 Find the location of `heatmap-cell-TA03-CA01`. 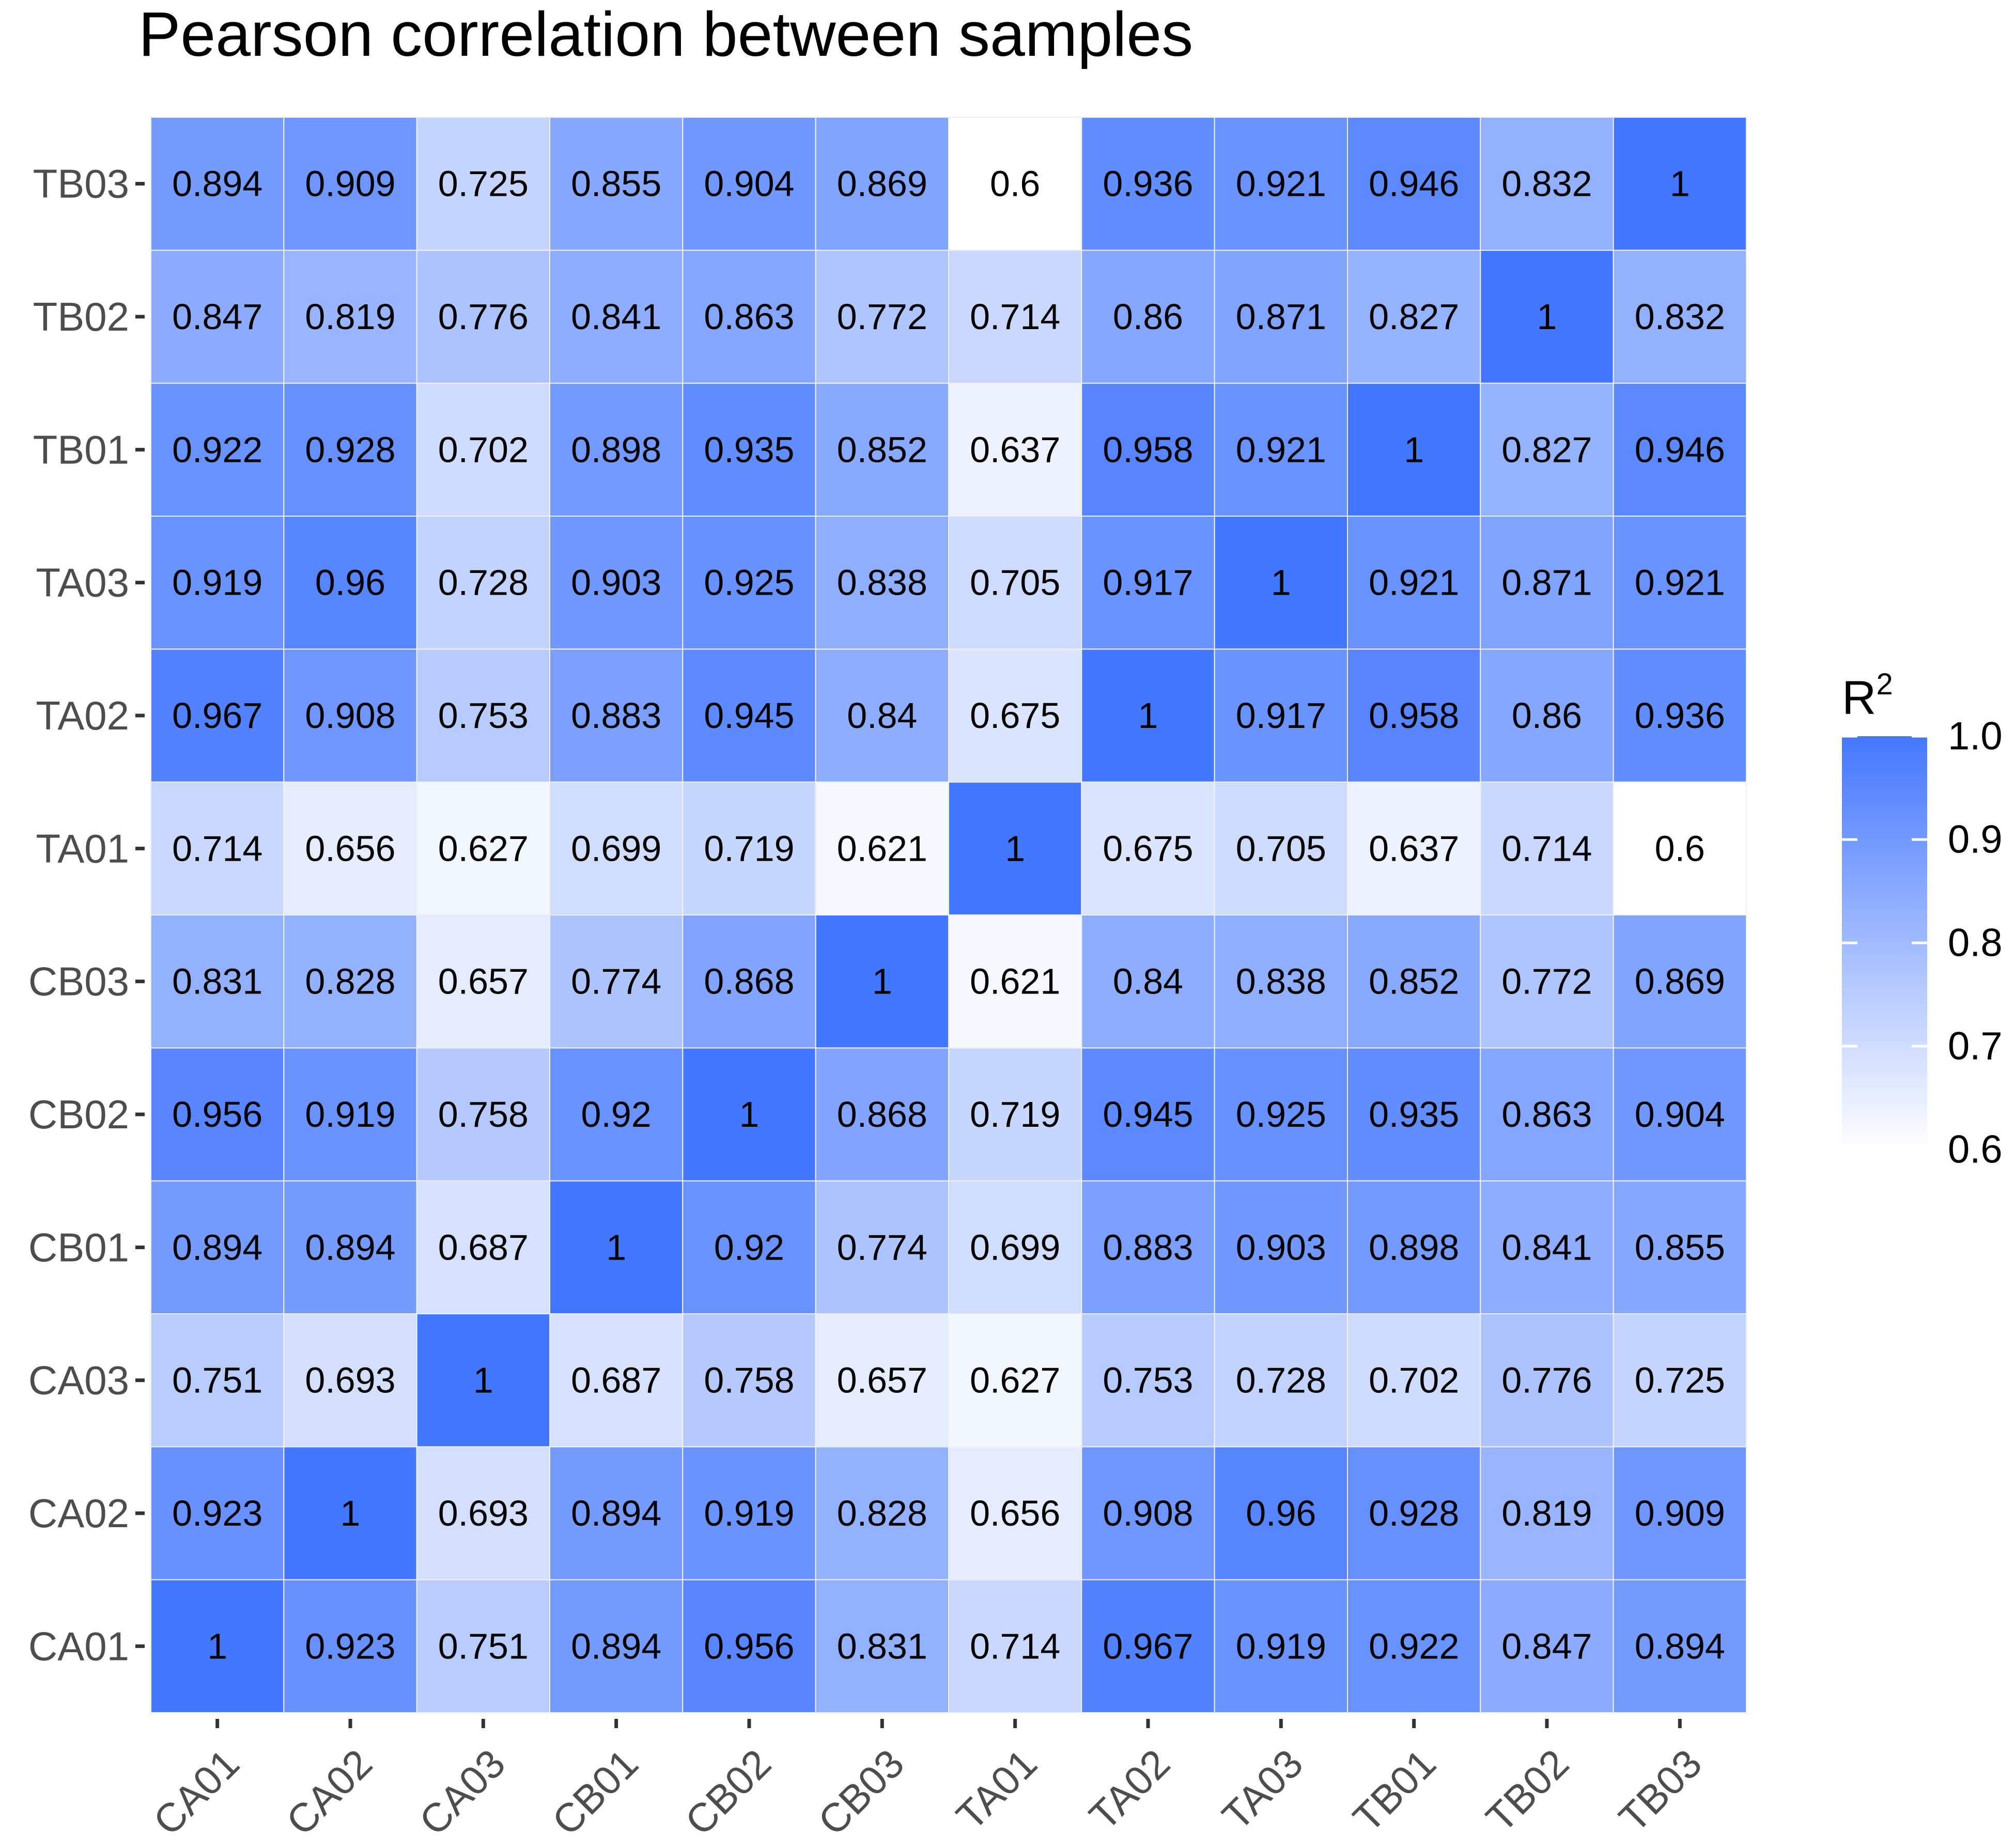

heatmap-cell-TA03-CA01 is located at coordinates (218, 583).